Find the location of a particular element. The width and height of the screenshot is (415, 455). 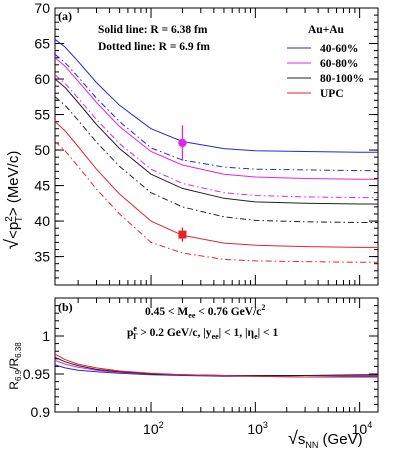

x-axis-label: √sNN (GeV) is located at coordinates (325, 439).